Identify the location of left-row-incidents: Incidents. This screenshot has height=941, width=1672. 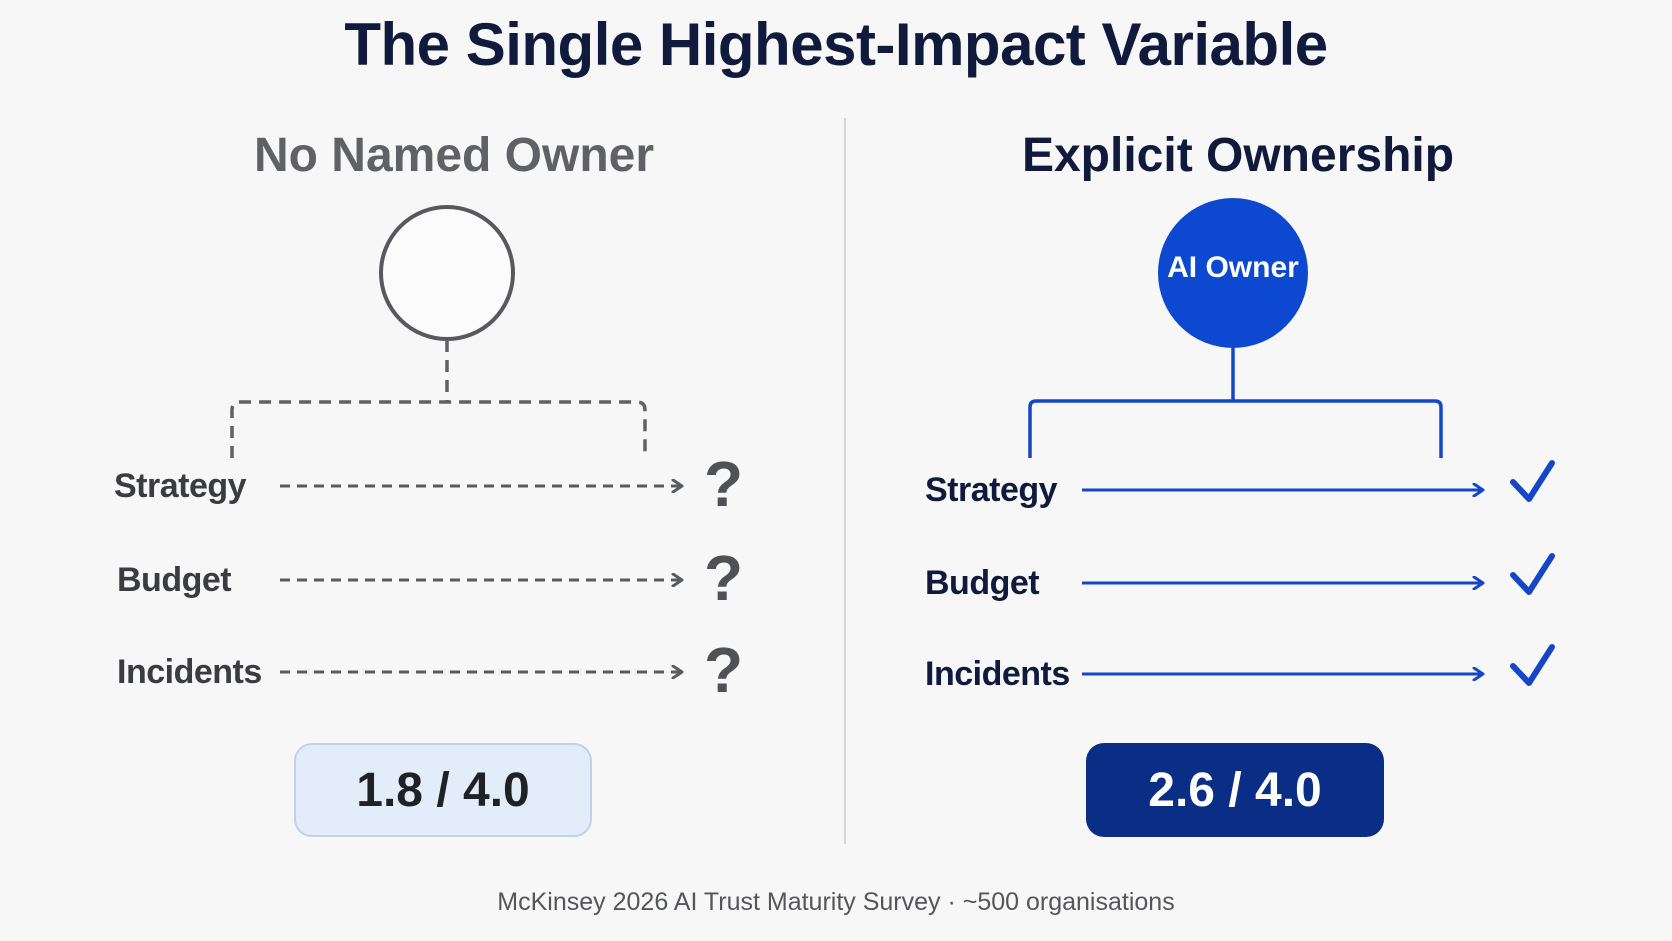
(189, 672).